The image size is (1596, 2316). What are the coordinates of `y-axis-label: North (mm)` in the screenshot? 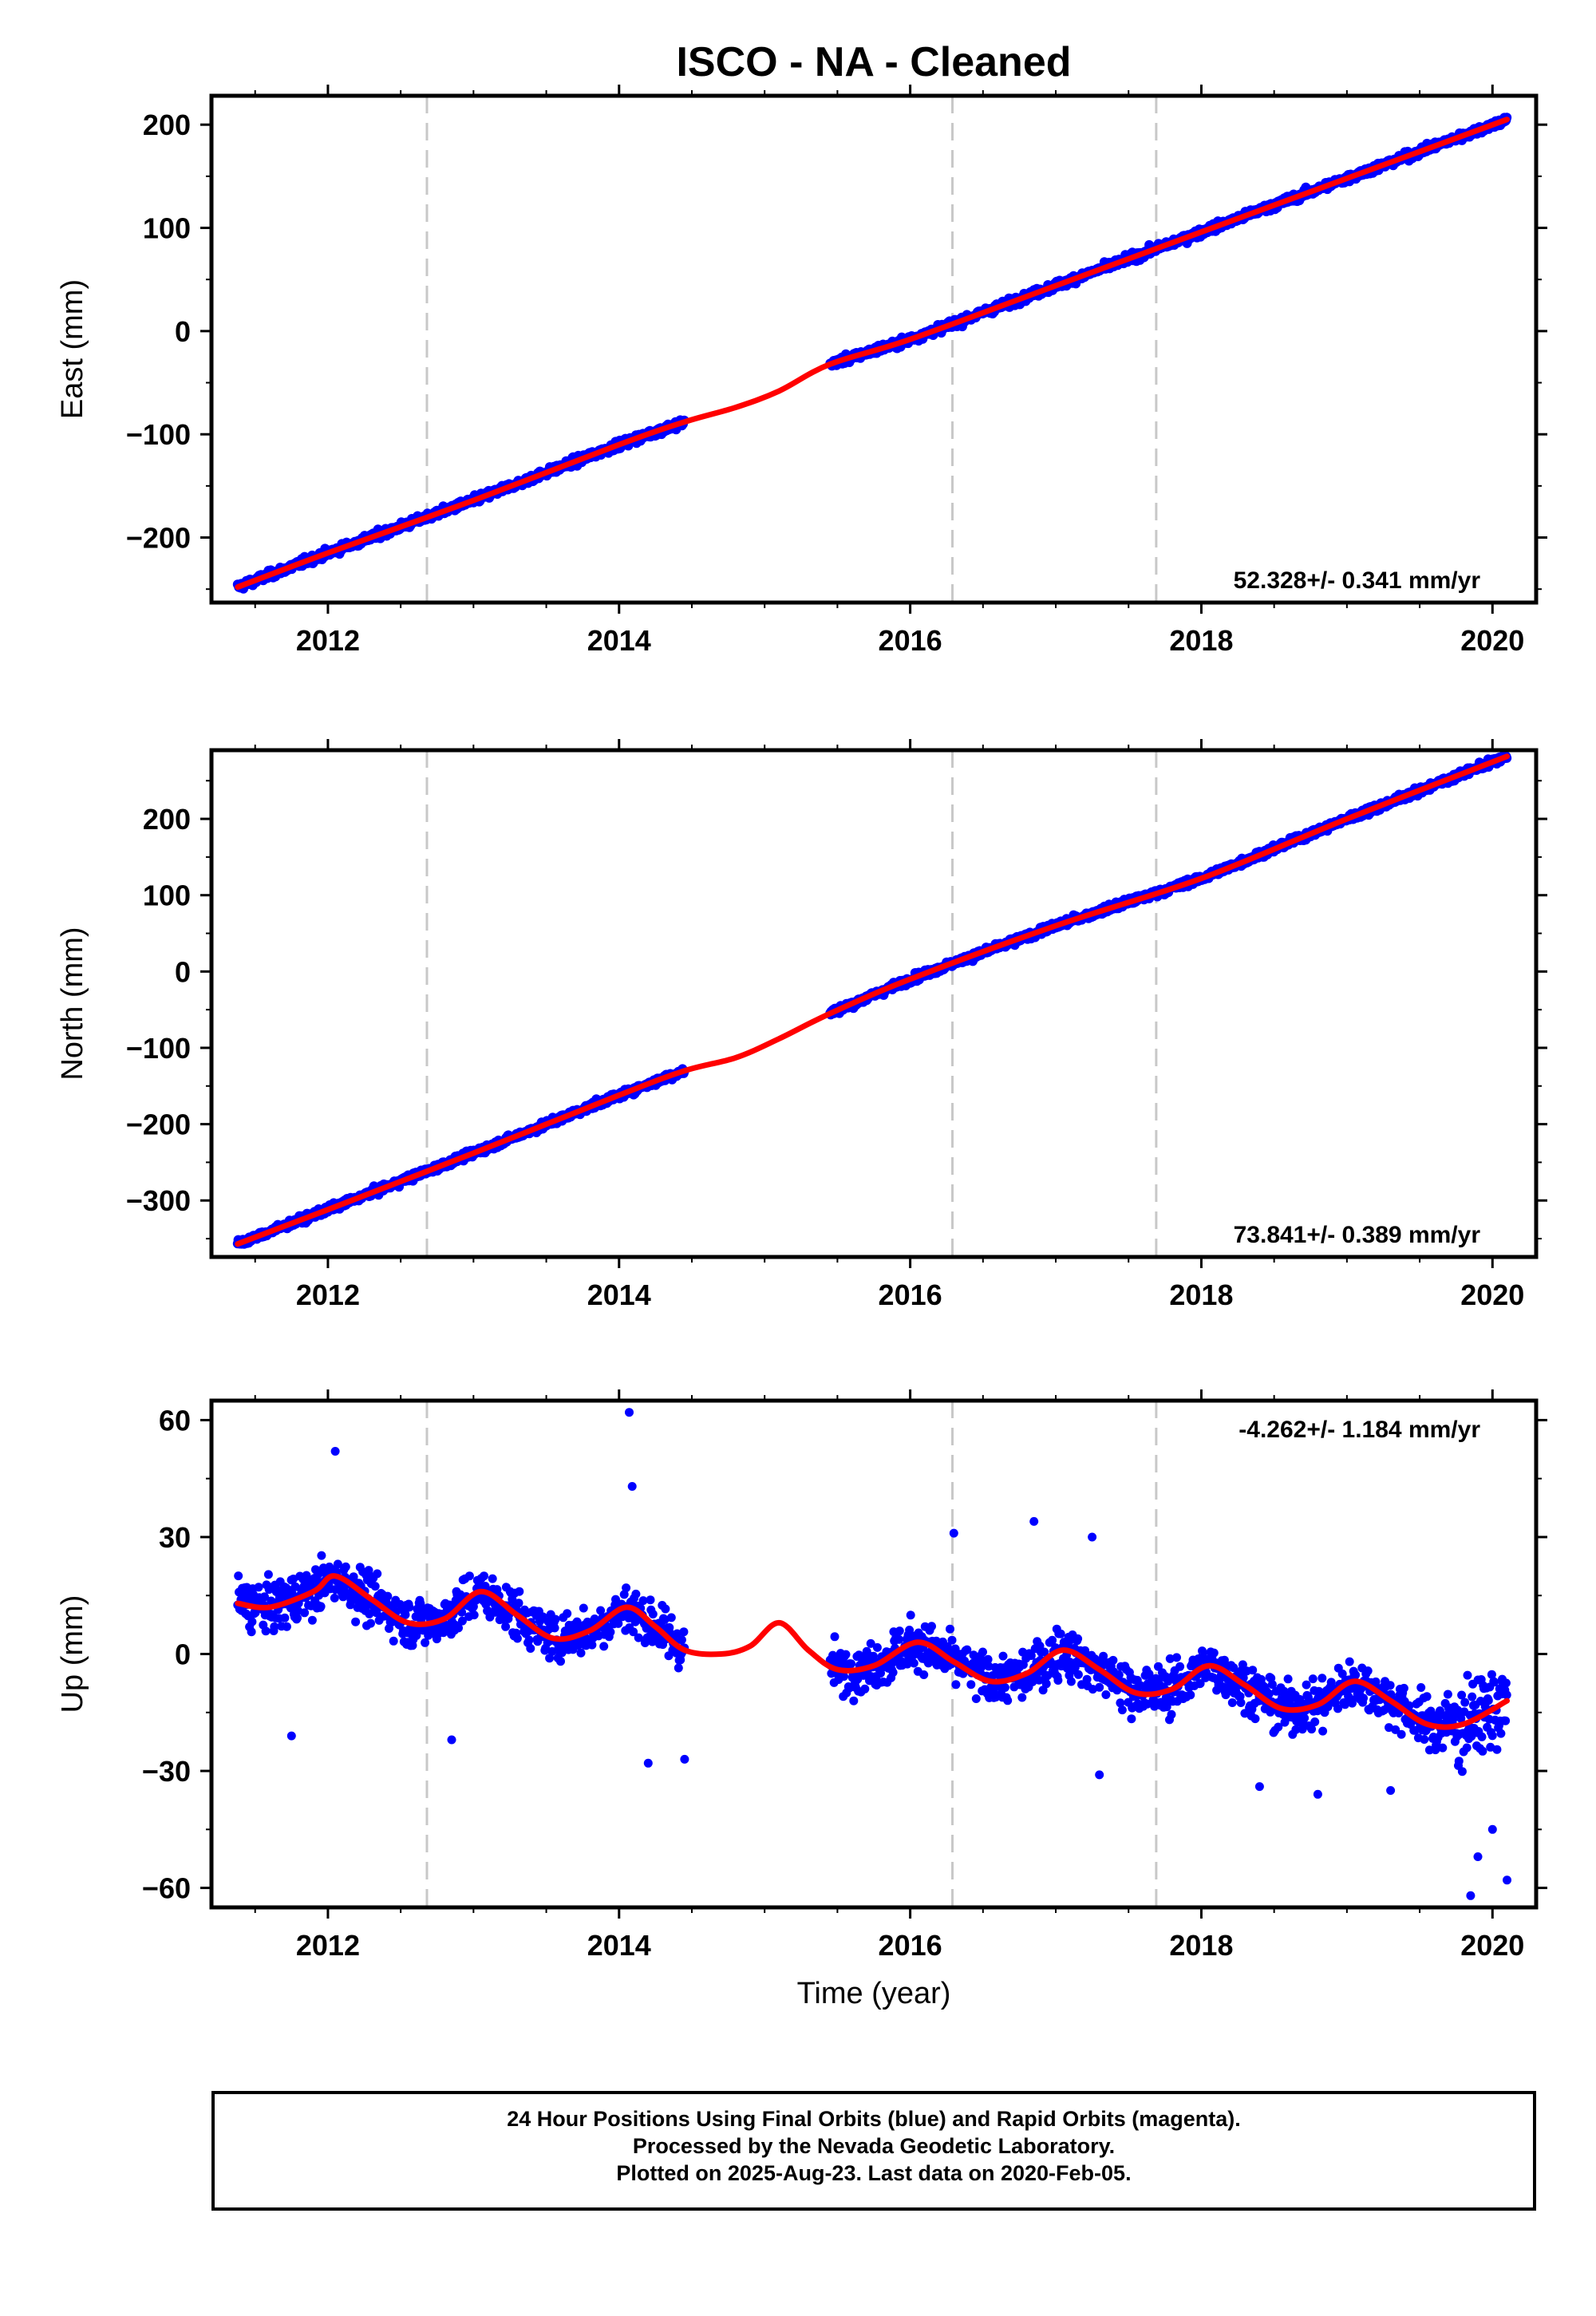 It's located at (72, 1003).